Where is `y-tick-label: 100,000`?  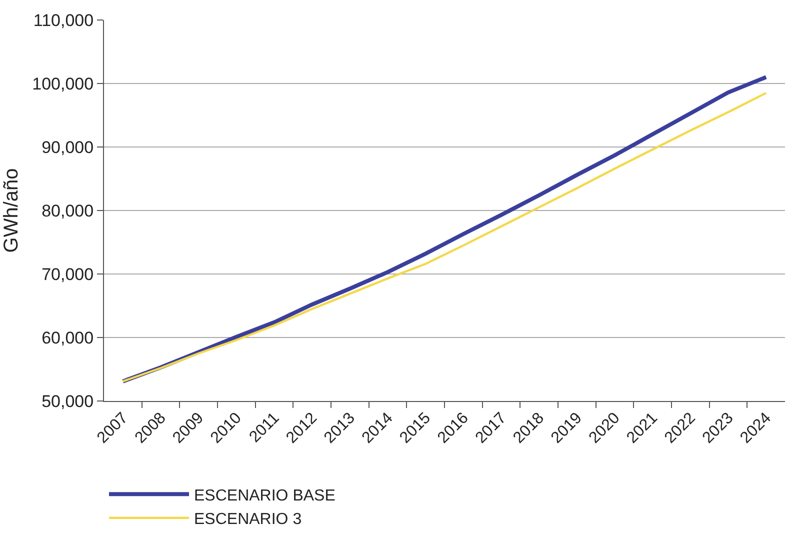
y-tick-label: 100,000 is located at coordinates (63, 84).